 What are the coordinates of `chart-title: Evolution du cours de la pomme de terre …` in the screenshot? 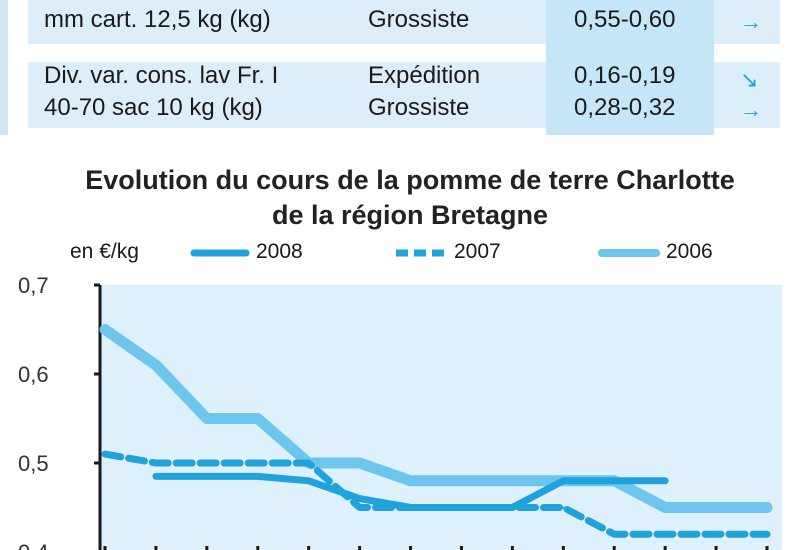 It's located at (410, 180).